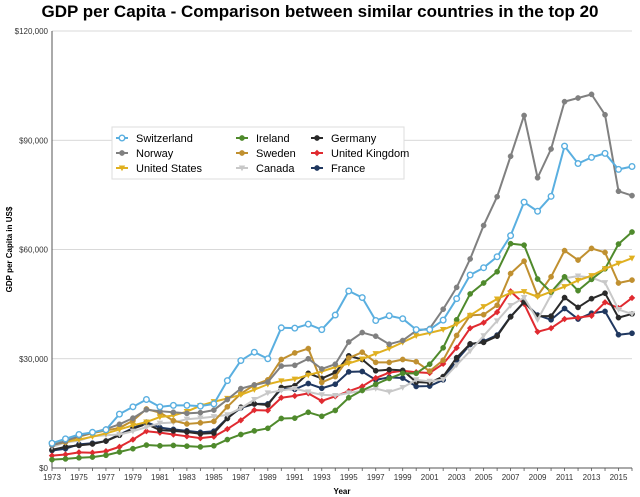 The width and height of the screenshot is (640, 497). What do you see at coordinates (159, 169) in the screenshot?
I see `legend-item-united-states: United States` at bounding box center [159, 169].